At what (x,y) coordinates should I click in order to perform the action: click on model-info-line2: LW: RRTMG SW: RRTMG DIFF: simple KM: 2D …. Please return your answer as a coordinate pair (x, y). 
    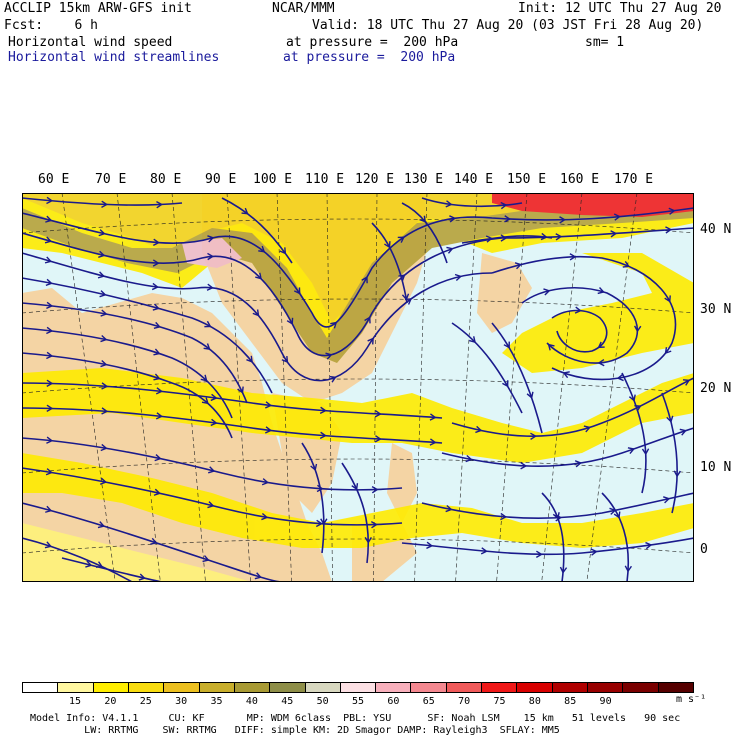
    Looking at the image, I should click on (295, 730).